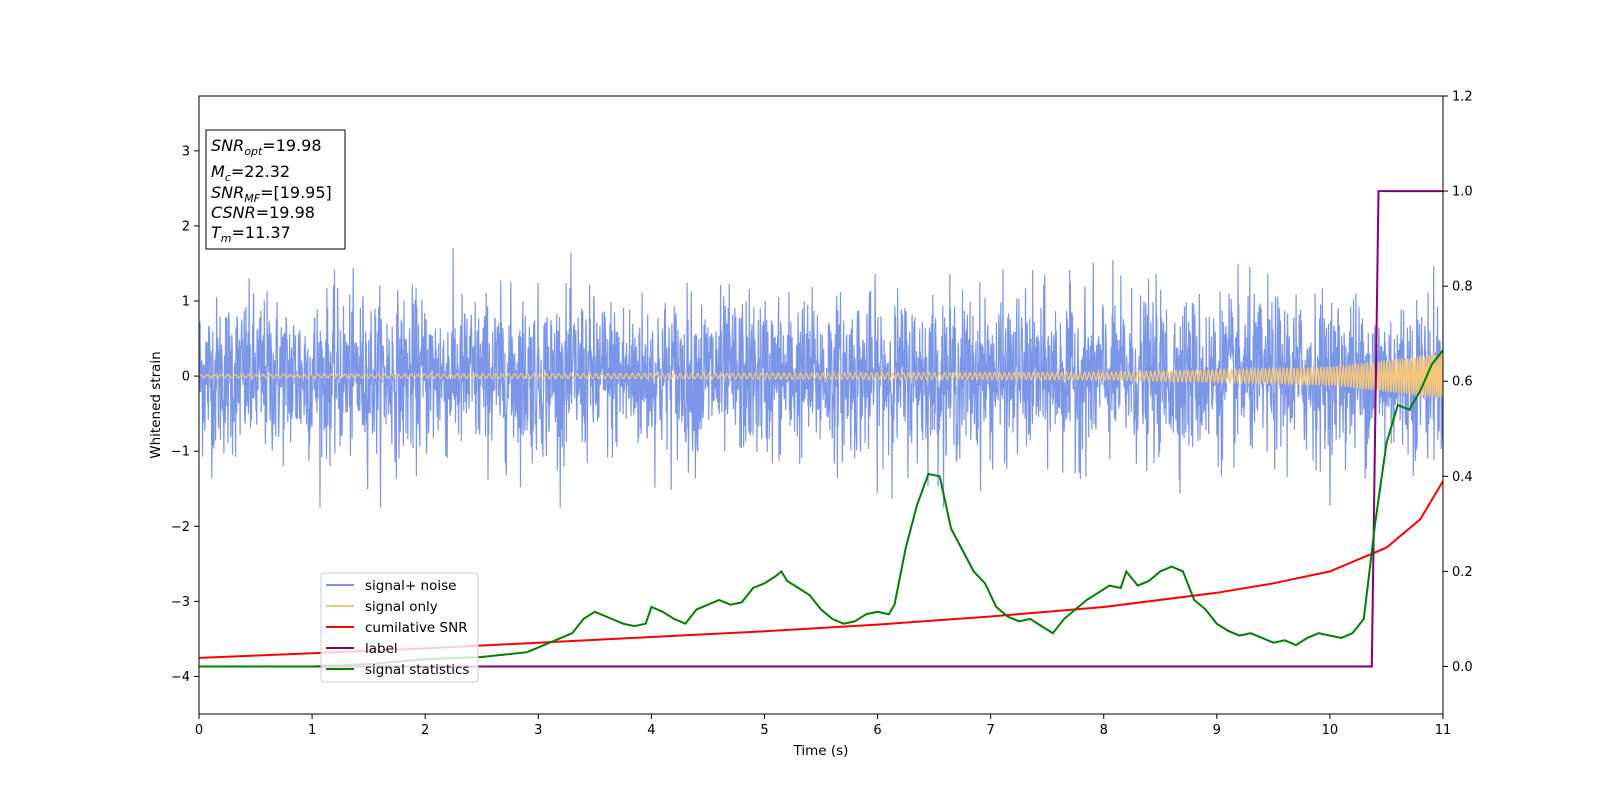 Image resolution: width=1600 pixels, height=800 pixels. What do you see at coordinates (538, 730) in the screenshot?
I see `x-tick-label: 3` at bounding box center [538, 730].